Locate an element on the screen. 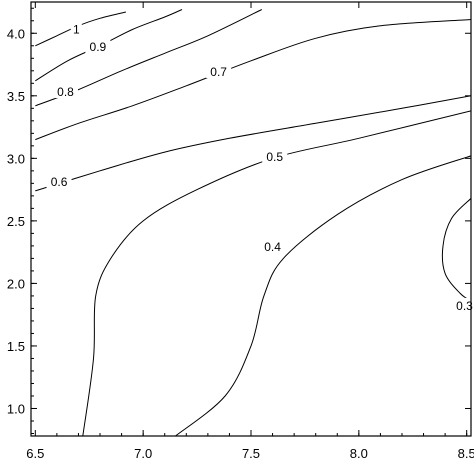 The image size is (474, 464). contour-label-0-6: 0.6 is located at coordinates (59, 182).